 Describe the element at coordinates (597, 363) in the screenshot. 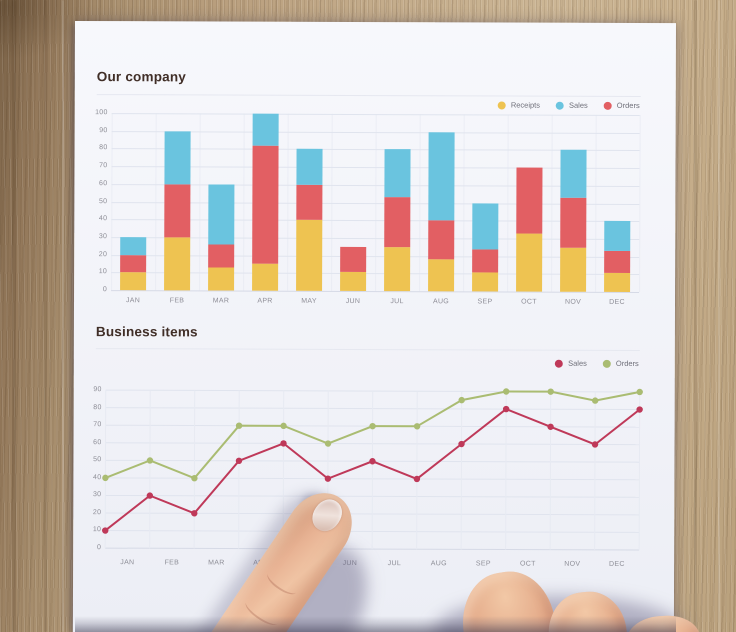

I see `legend-business-items: Sales Orders` at that location.